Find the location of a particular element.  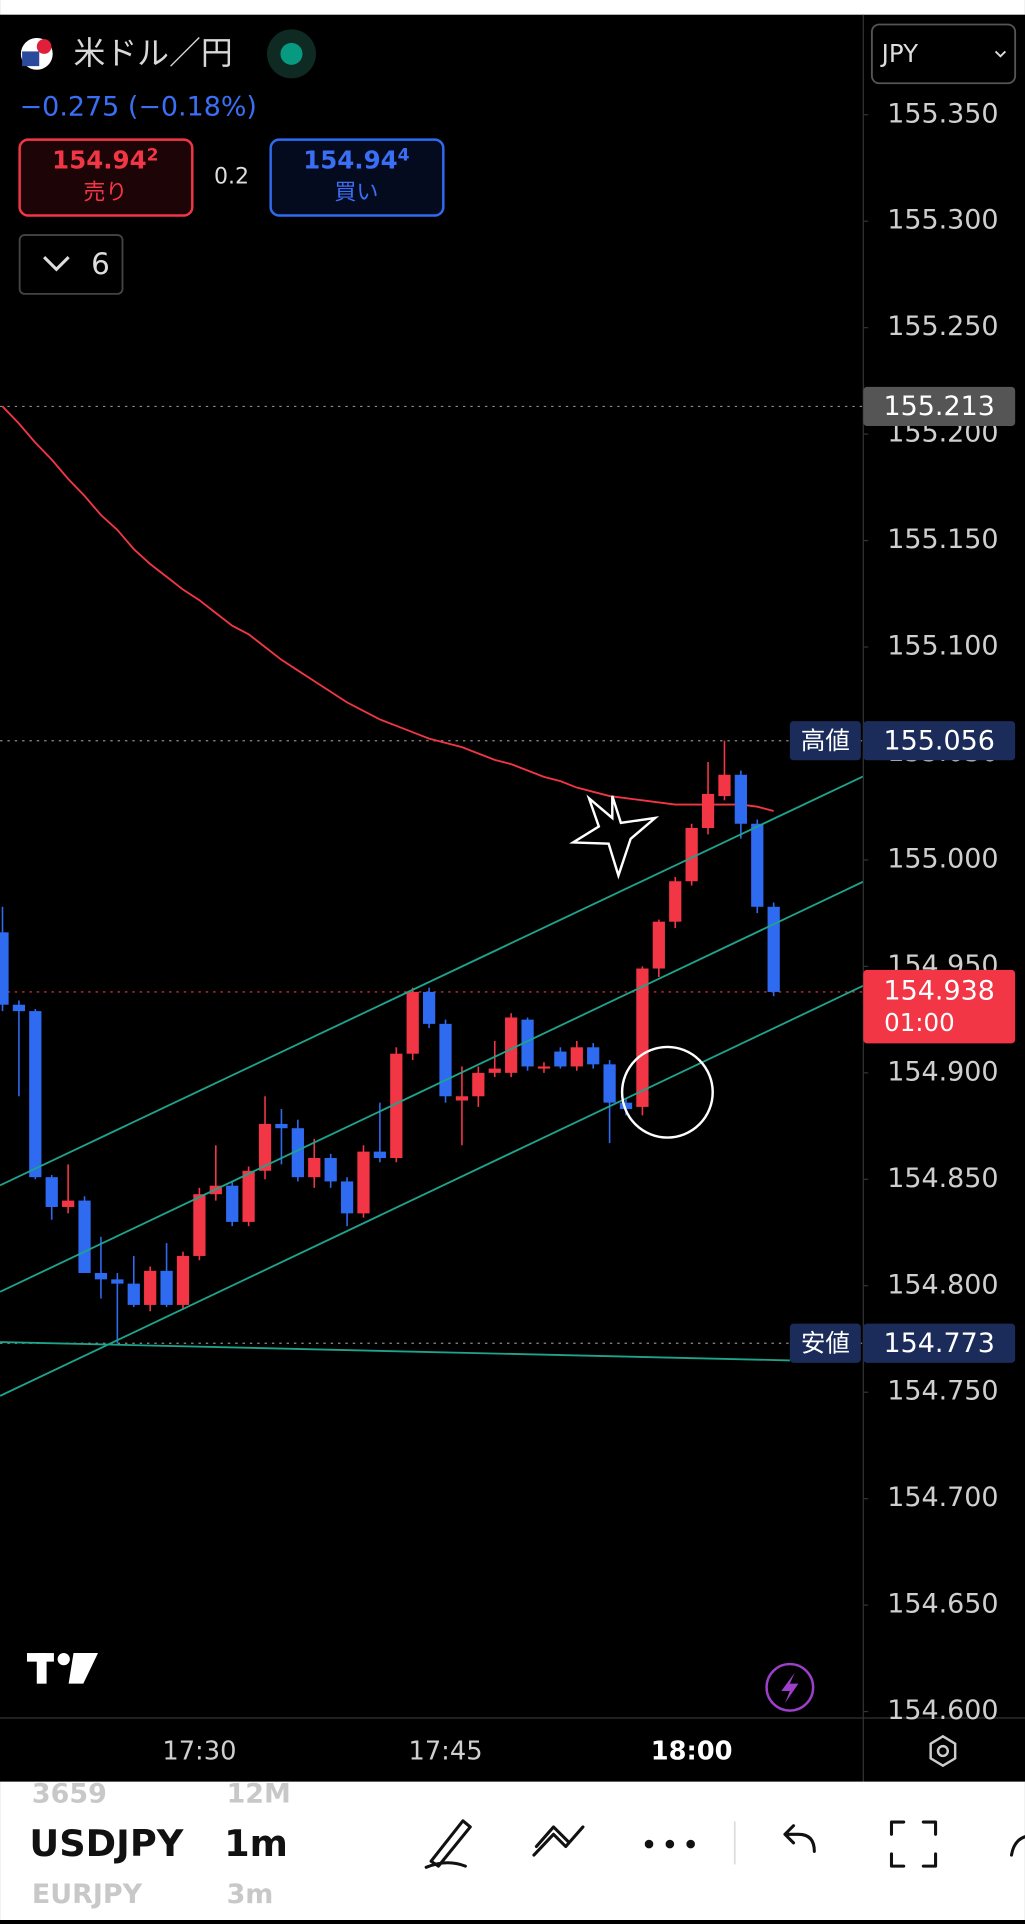

draw-tool-button is located at coordinates (448, 1844).